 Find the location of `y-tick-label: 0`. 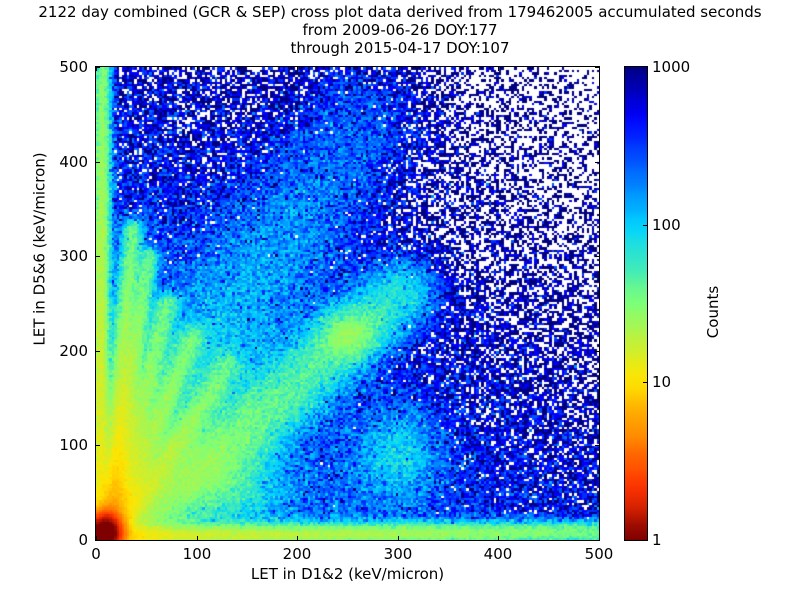

y-tick-label: 0 is located at coordinates (83, 540).